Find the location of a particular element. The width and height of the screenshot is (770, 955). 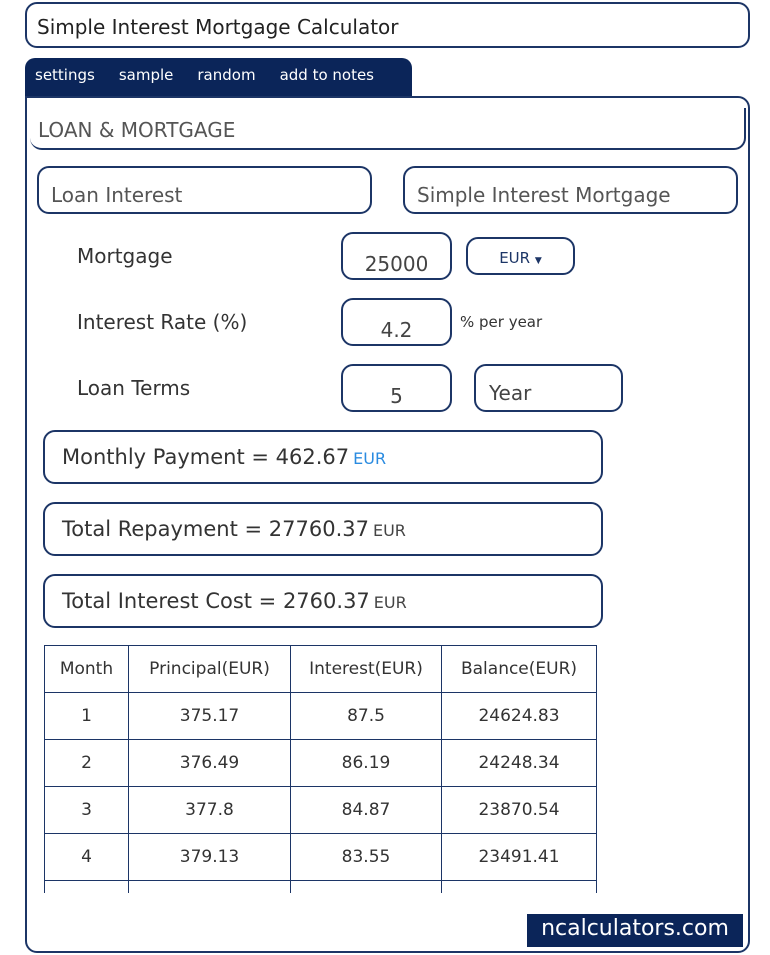

result-value: Monthly Payment = 462.67 is located at coordinates (206, 457).